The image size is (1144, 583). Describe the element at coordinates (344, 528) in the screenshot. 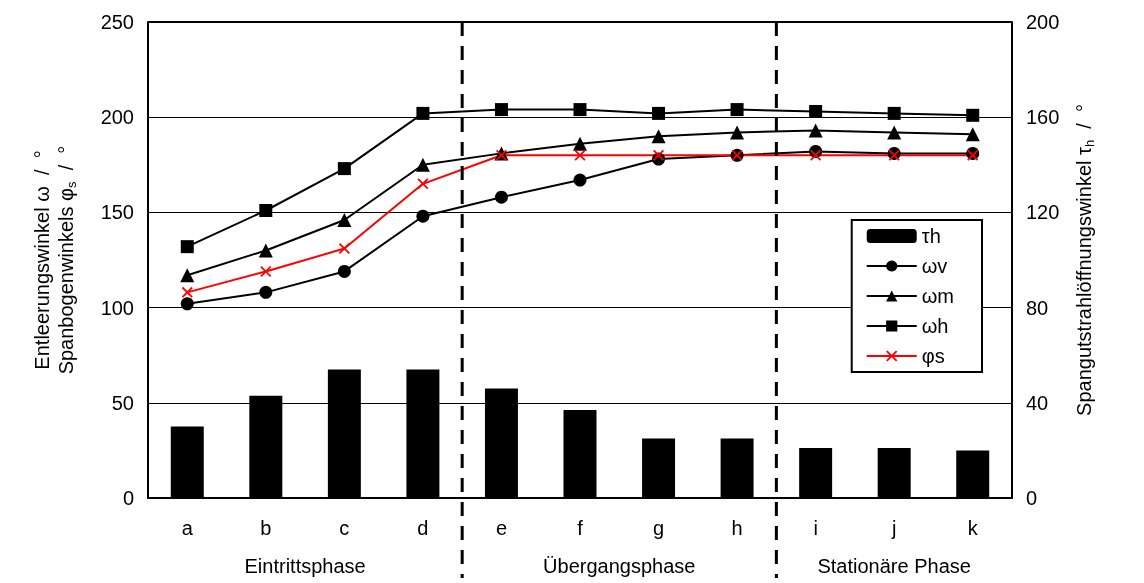

I see `x-tick-label: c` at that location.